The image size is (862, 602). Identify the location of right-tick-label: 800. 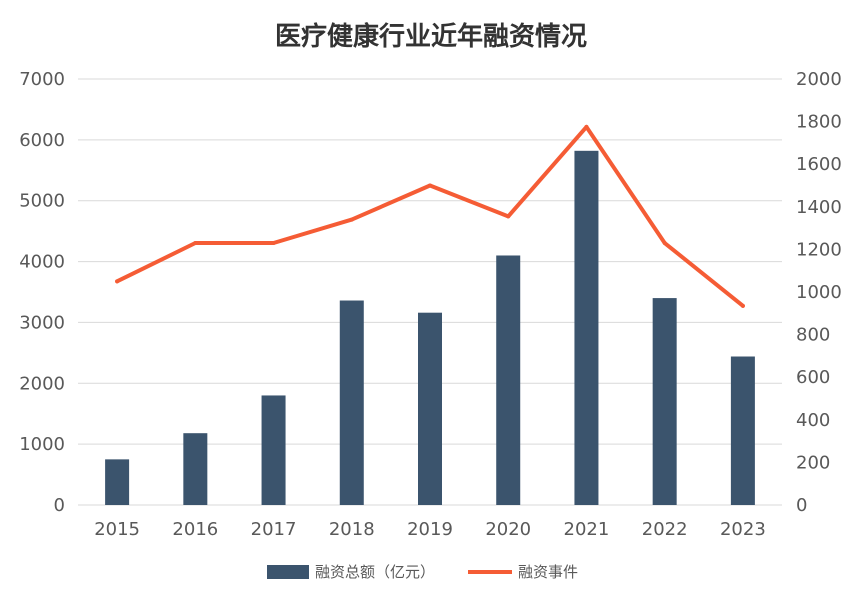
(813, 335).